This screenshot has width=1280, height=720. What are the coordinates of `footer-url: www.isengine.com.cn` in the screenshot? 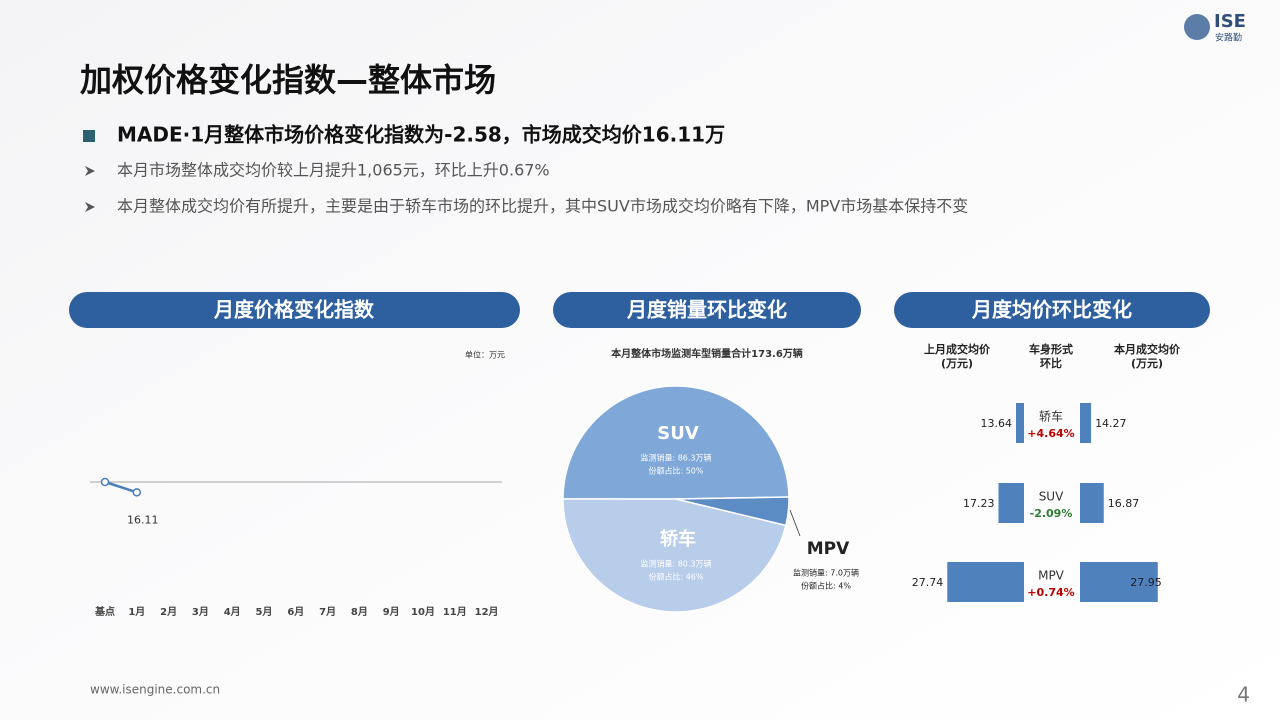 It's located at (155, 690).